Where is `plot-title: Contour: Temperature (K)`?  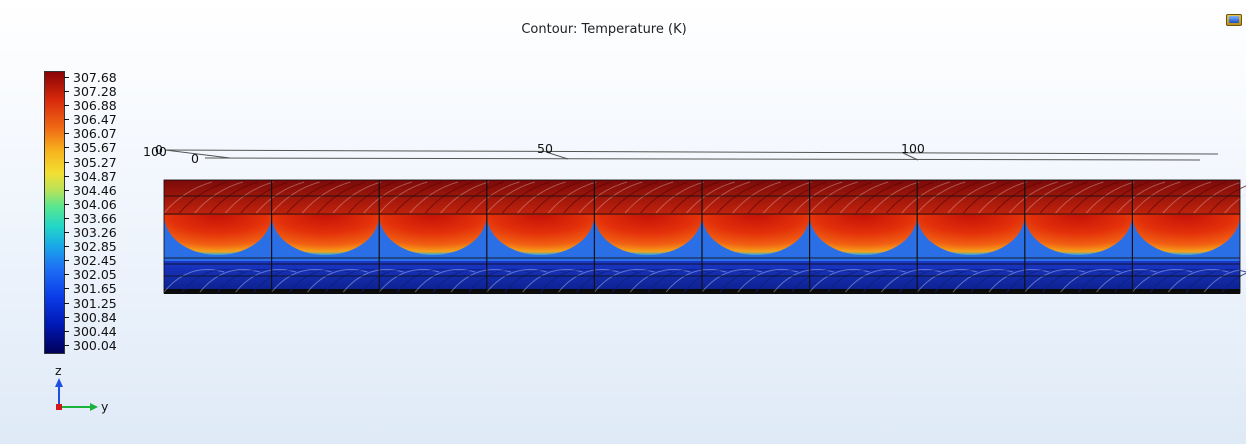 plot-title: Contour: Temperature (K) is located at coordinates (604, 29).